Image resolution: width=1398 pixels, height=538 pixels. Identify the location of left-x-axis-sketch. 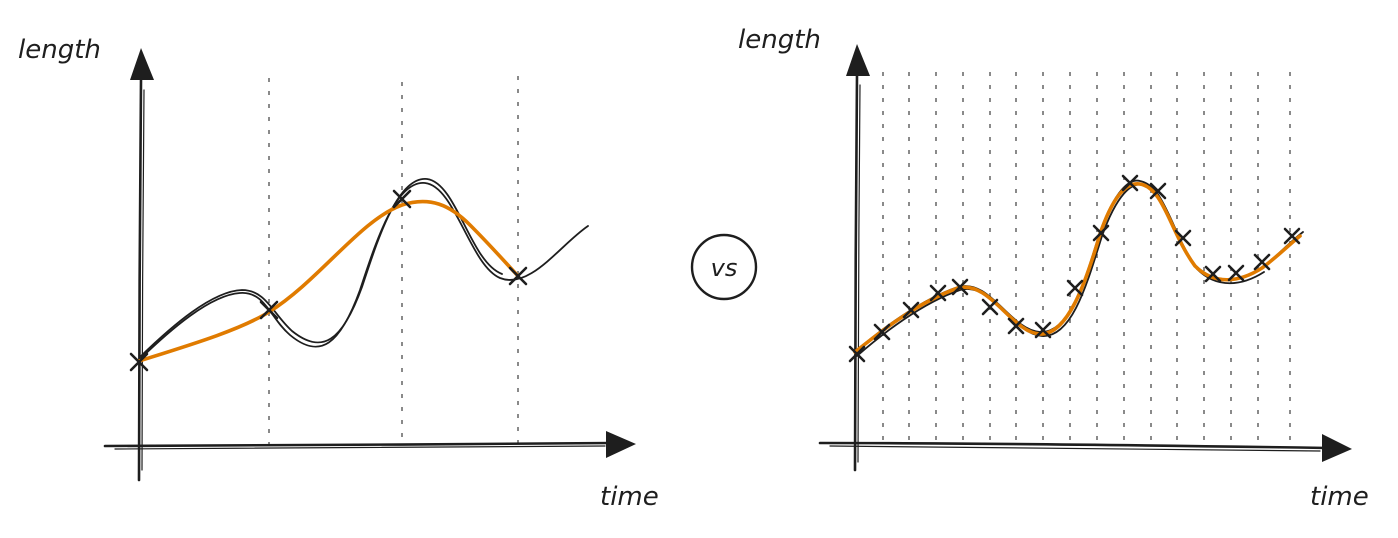
(360, 447).